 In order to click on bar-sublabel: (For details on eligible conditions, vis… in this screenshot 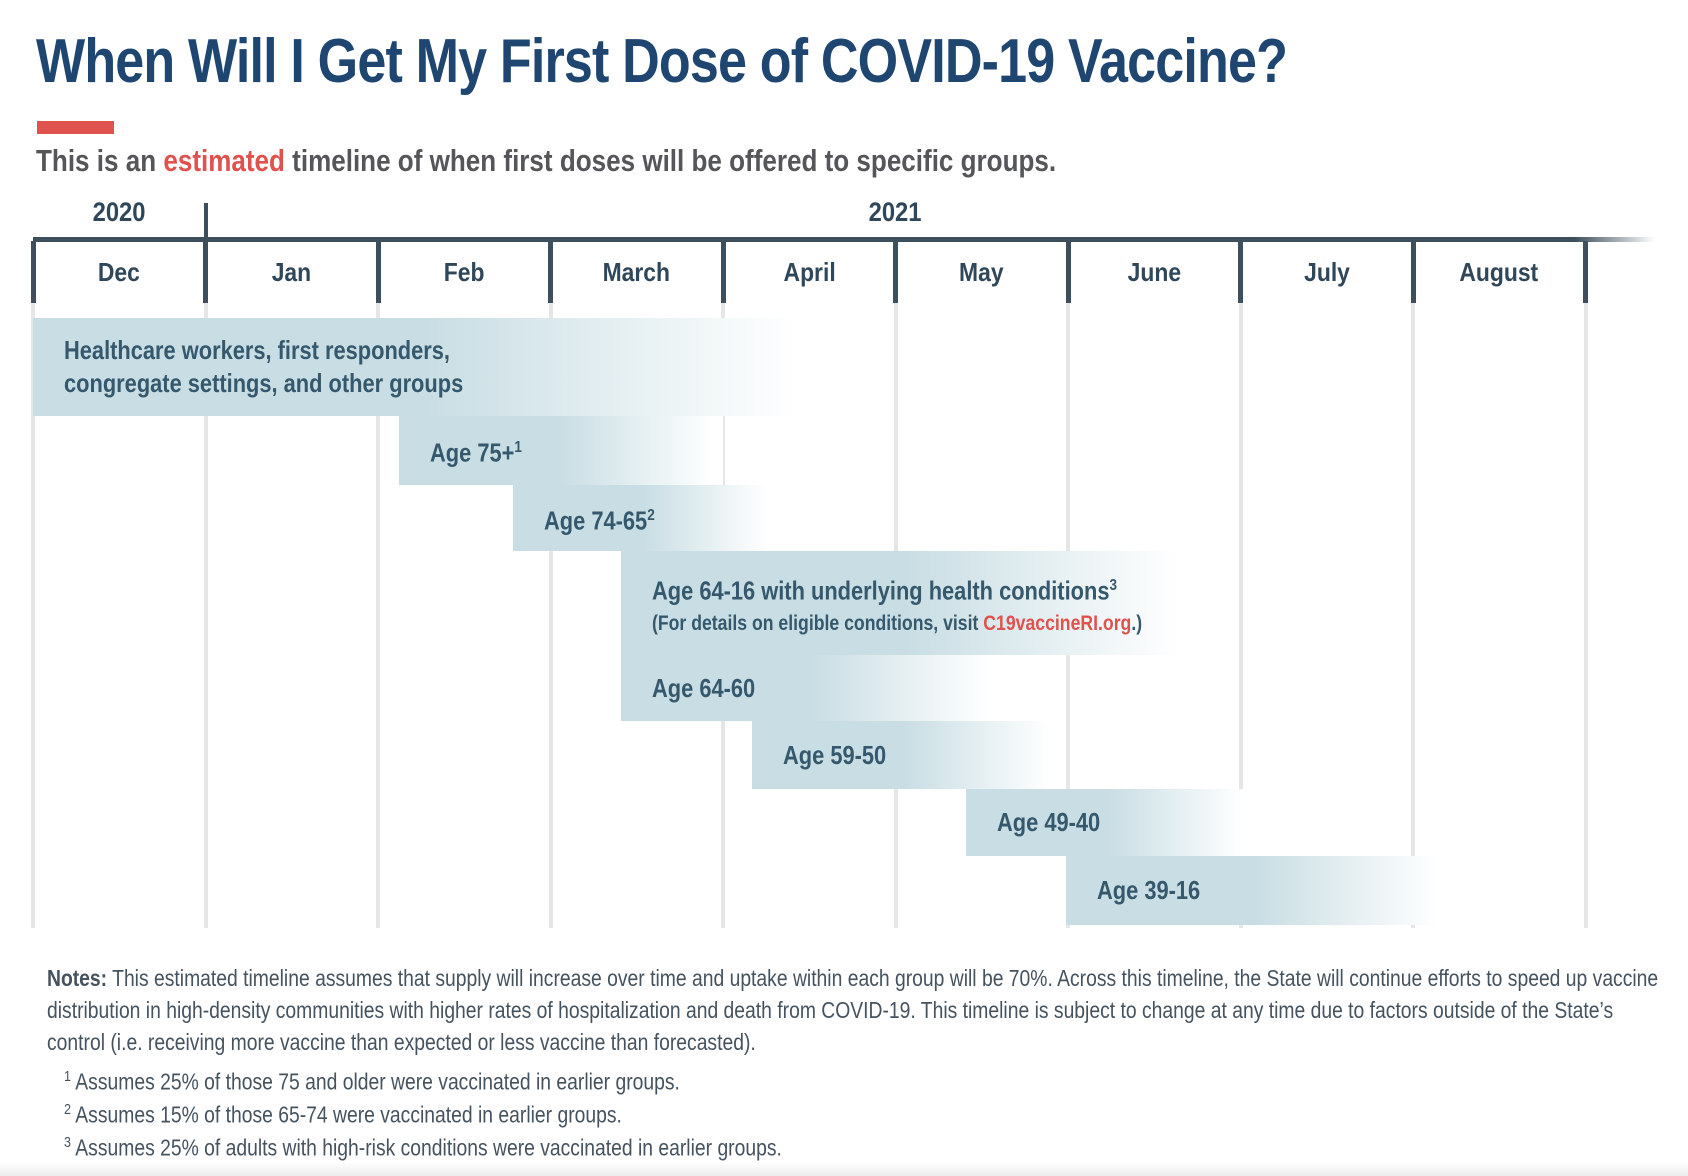, I will do `click(923, 623)`.